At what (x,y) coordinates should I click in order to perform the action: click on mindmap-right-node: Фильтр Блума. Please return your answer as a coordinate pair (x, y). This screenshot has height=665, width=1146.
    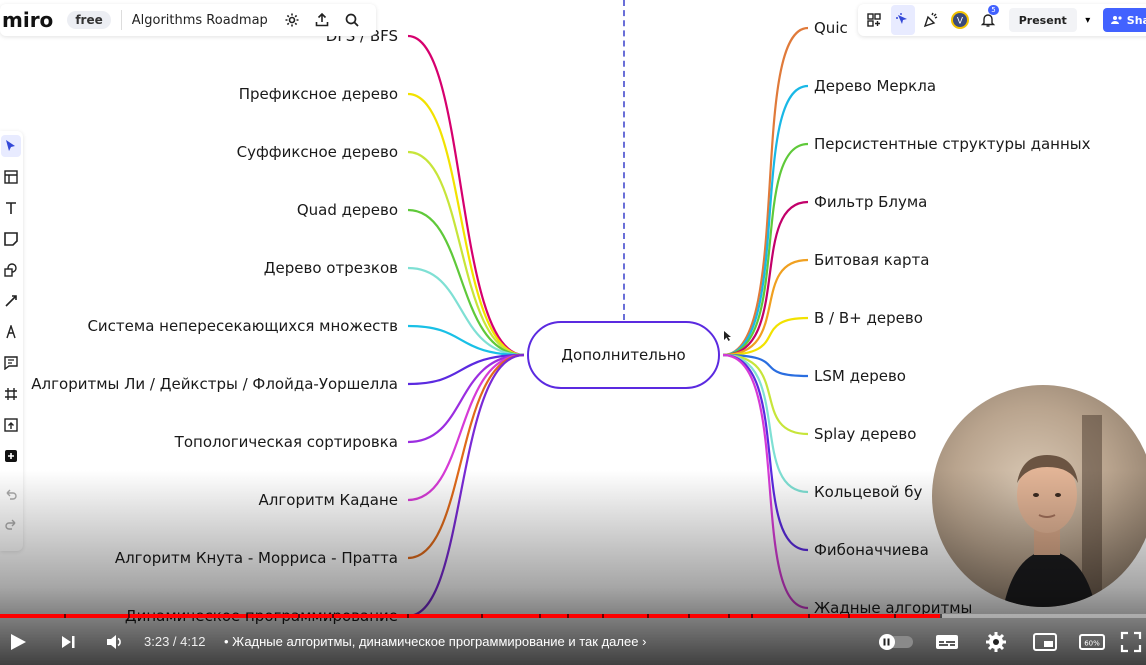
    Looking at the image, I should click on (871, 202).